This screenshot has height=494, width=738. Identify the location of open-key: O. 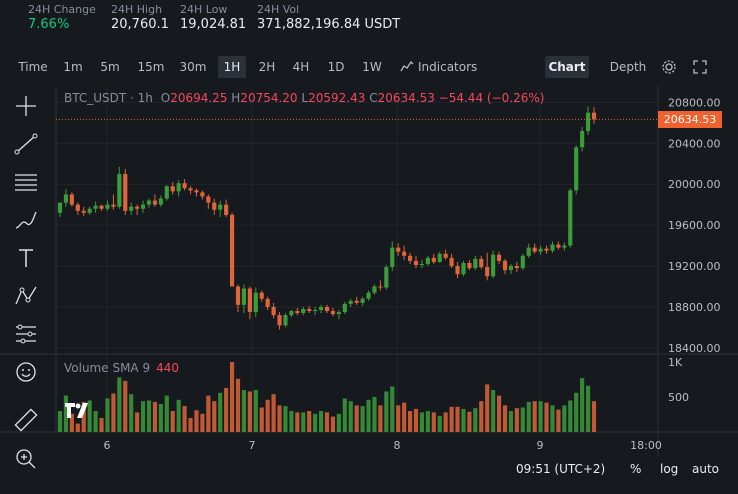
(165, 98).